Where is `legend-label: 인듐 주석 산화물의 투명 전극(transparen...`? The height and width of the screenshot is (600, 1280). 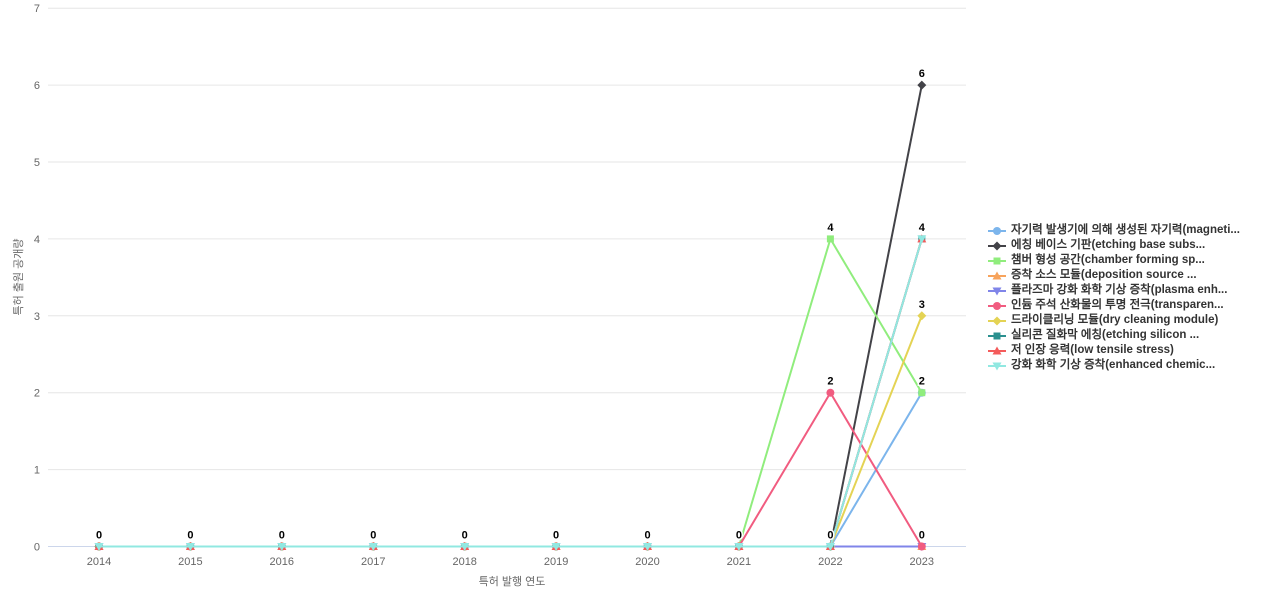
legend-label: 인듐 주석 산화물의 투명 전극(transparen... is located at coordinates (1117, 305).